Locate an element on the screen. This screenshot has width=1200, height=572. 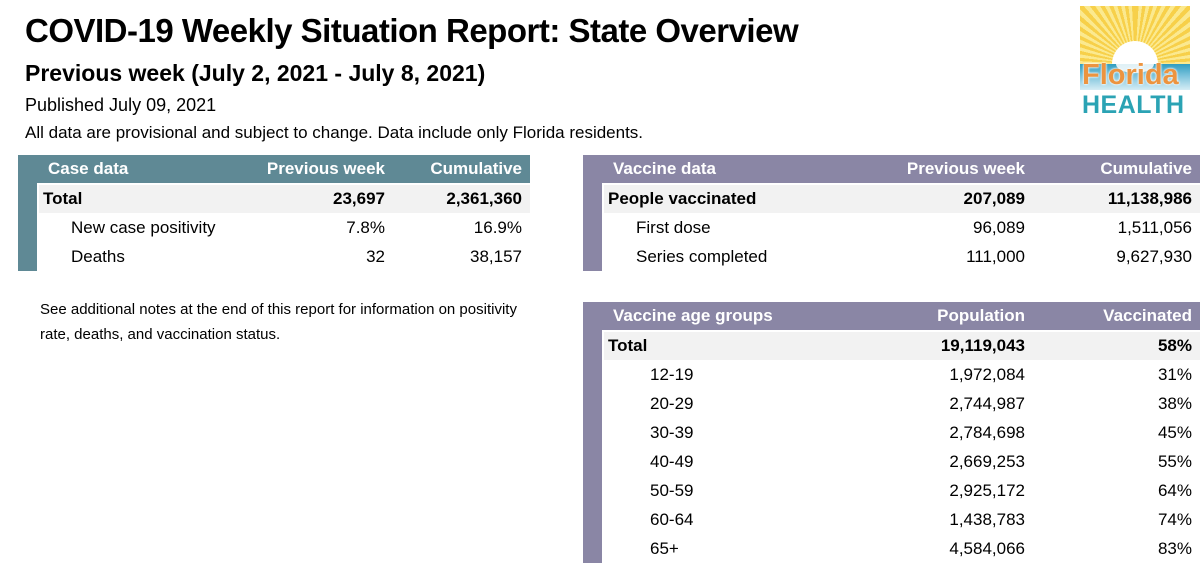
case-data-header: Case data is located at coordinates (145, 170).